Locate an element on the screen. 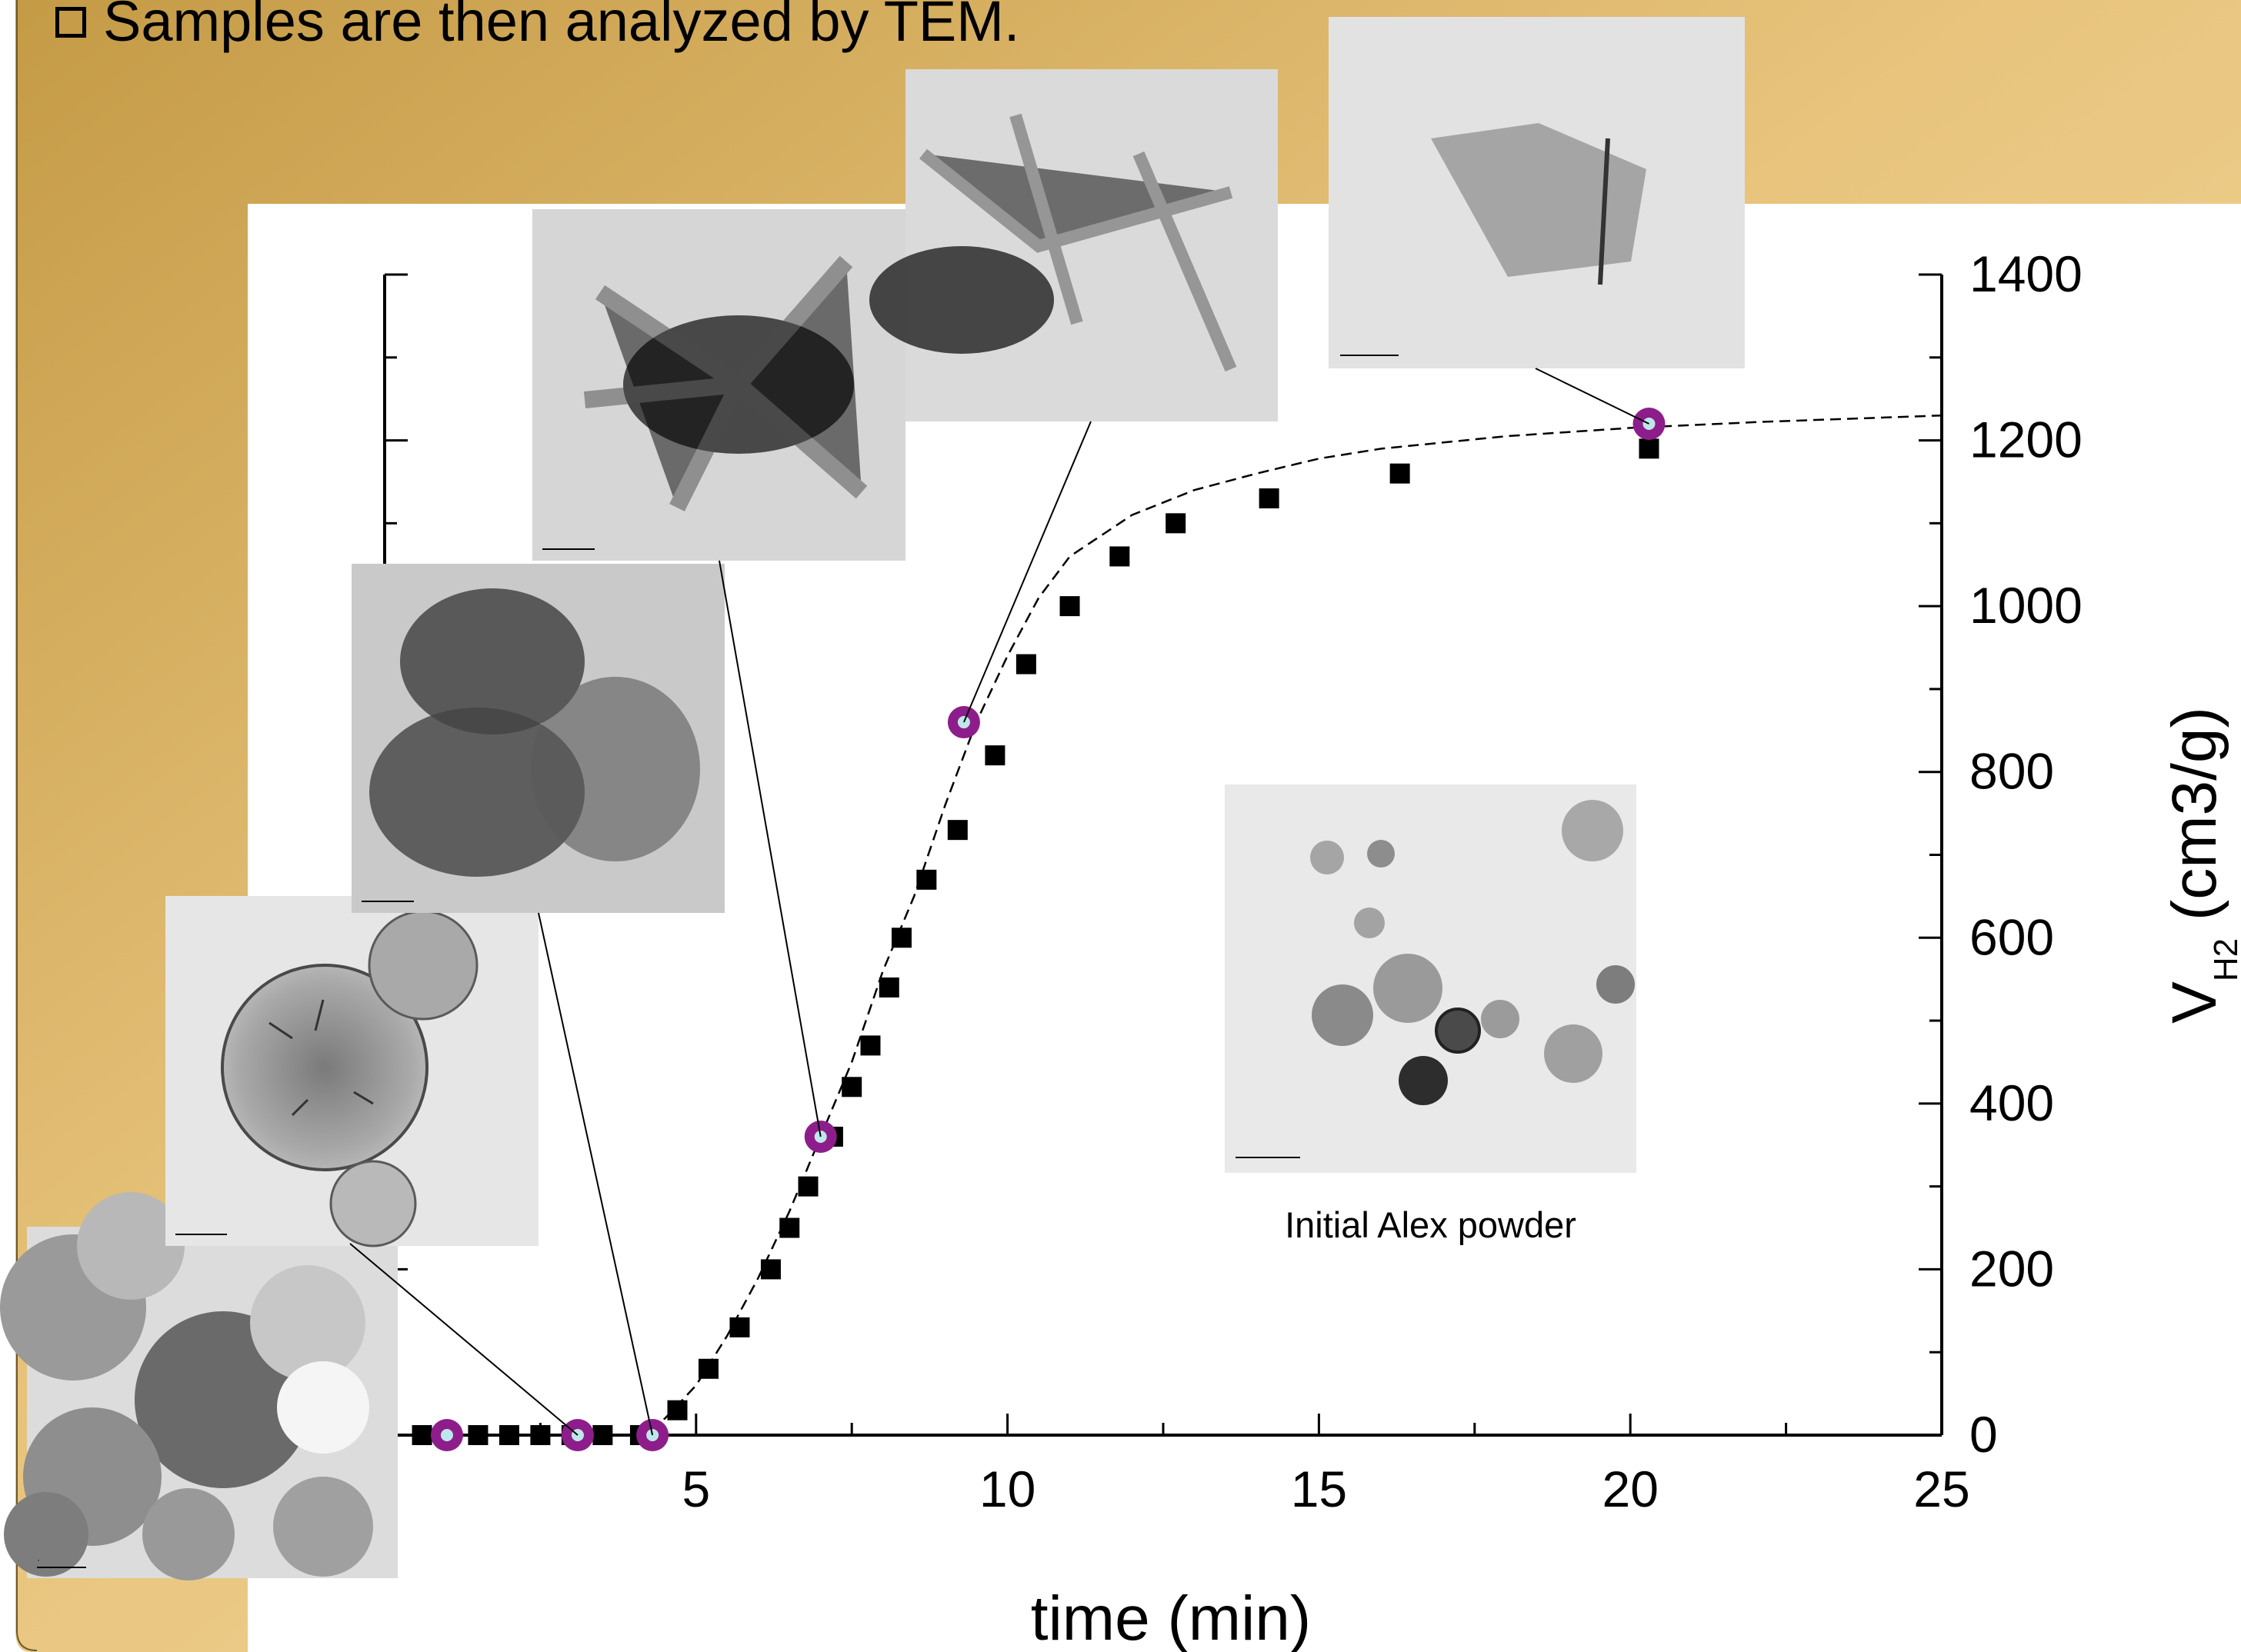 This screenshot has width=2241, height=1652. y-tick-label: 600 is located at coordinates (2011, 937).